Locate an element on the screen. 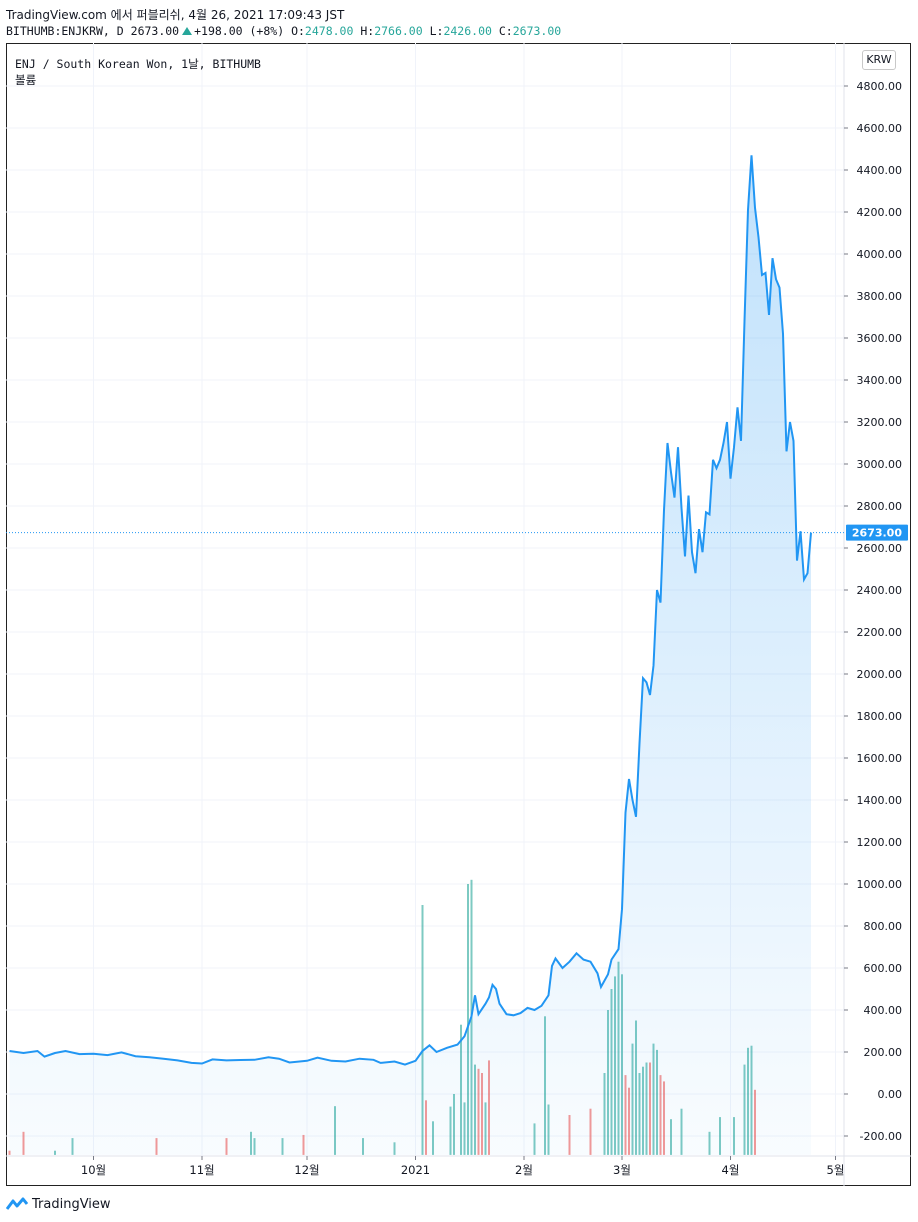 The width and height of the screenshot is (918, 1222). open-label: O: is located at coordinates (298, 31).